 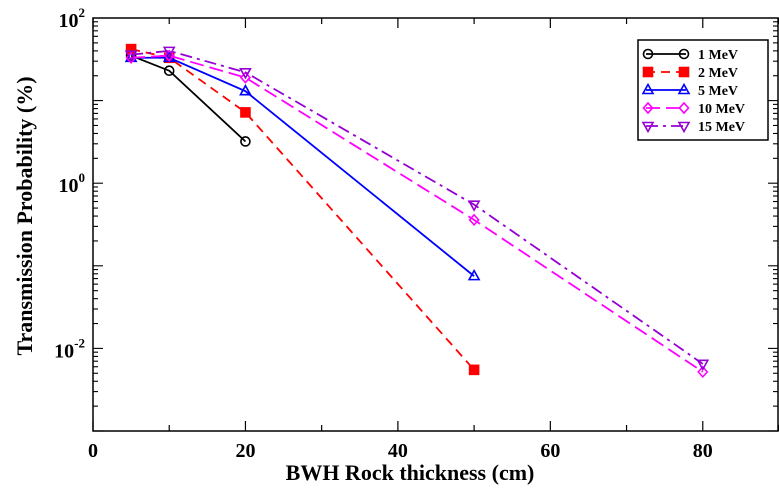 I want to click on legend-label: 15 MeV, so click(x=721, y=127).